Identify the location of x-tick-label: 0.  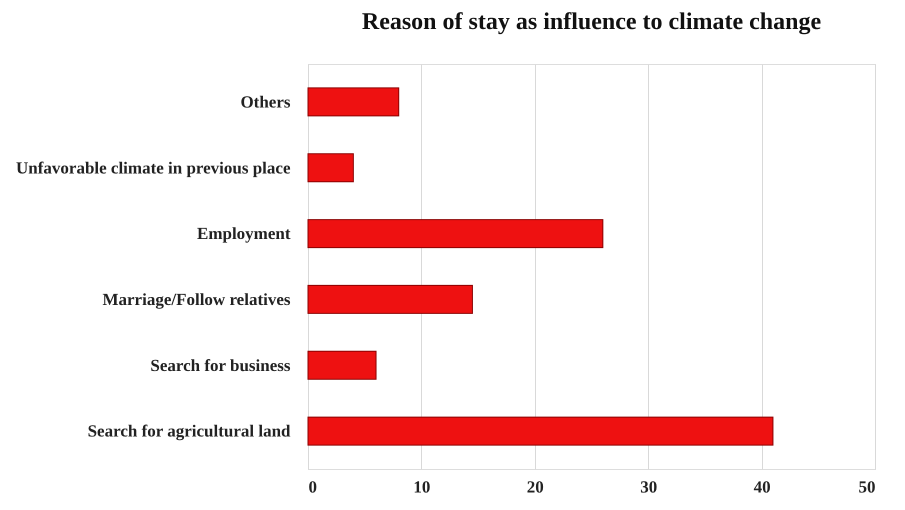
(312, 487).